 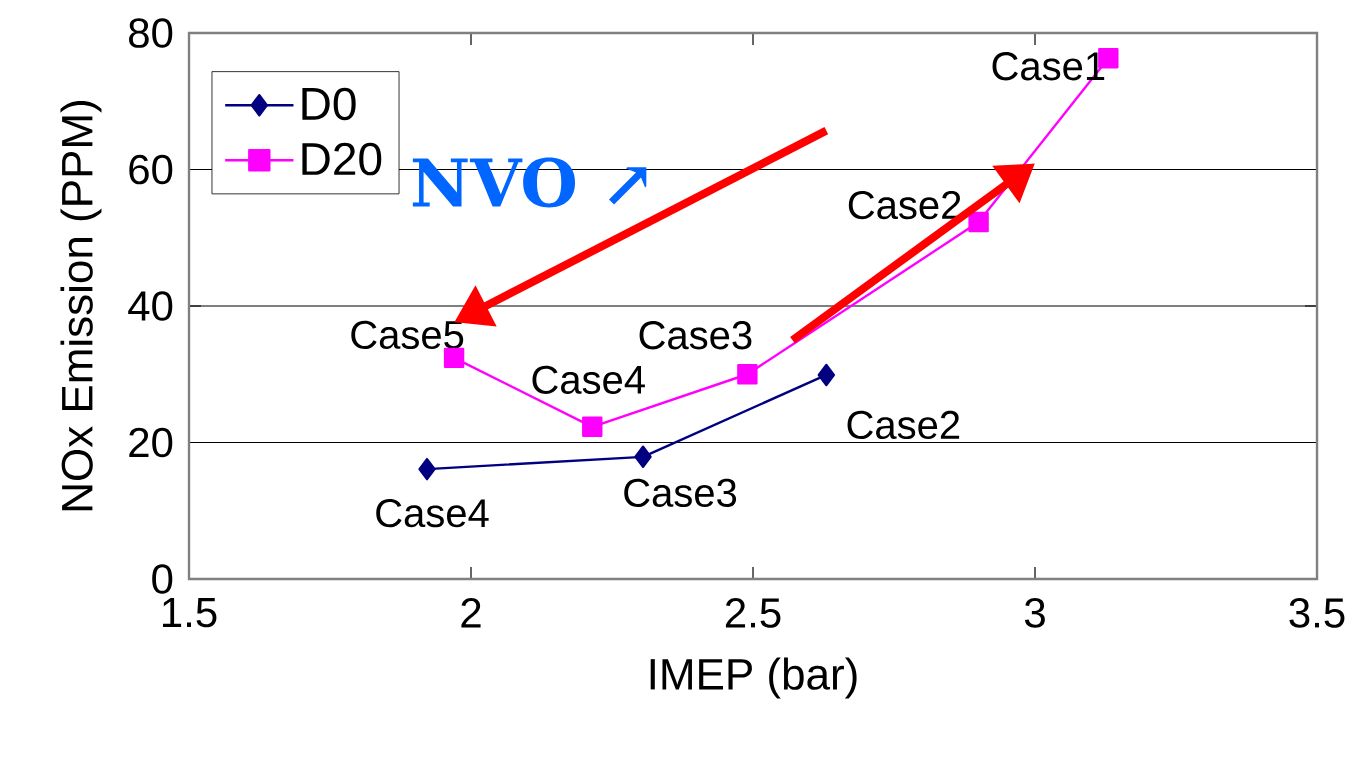 I want to click on y-tick-label: 80, so click(x=151, y=33).